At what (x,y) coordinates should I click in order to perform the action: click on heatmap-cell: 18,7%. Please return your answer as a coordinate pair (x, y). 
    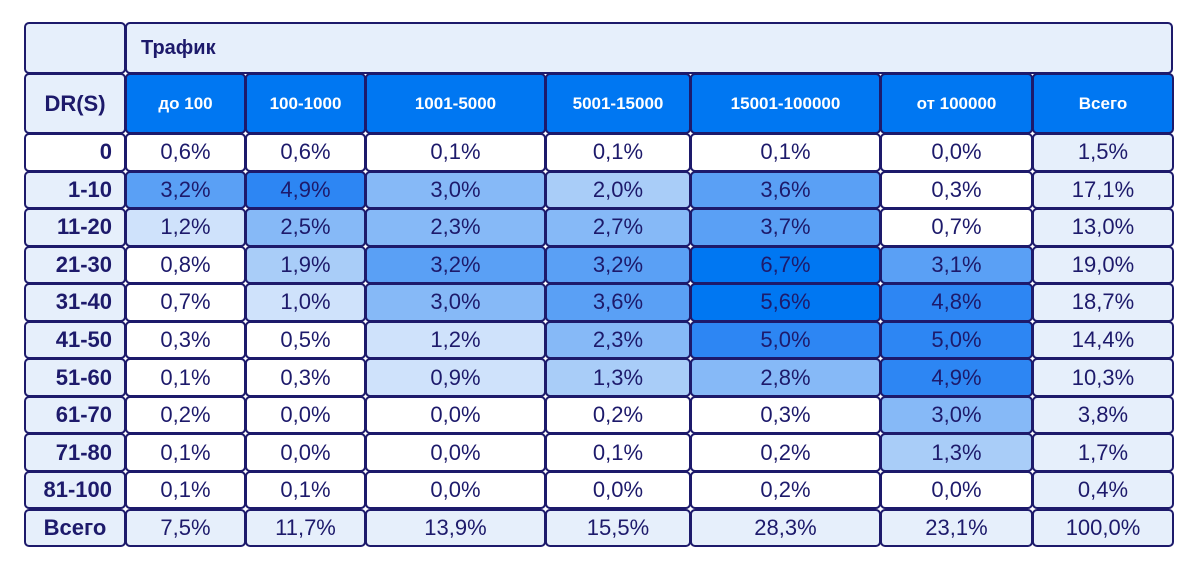
    Looking at the image, I should click on (1103, 302).